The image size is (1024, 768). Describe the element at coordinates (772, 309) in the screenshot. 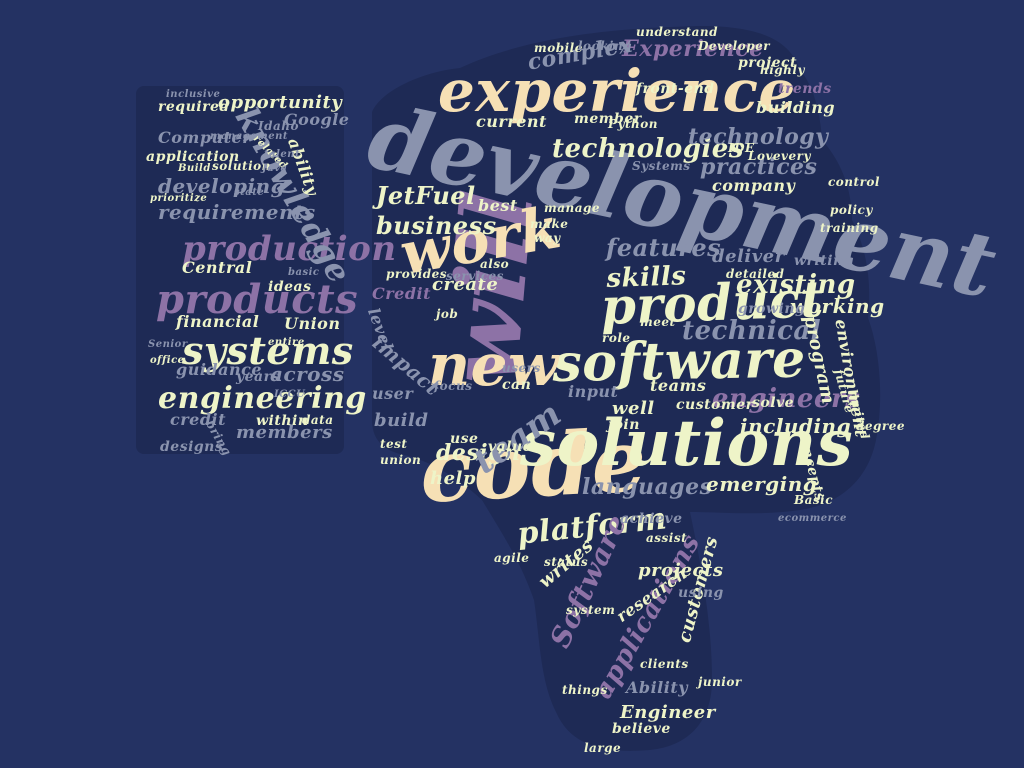

I see `word-growing: growing` at that location.